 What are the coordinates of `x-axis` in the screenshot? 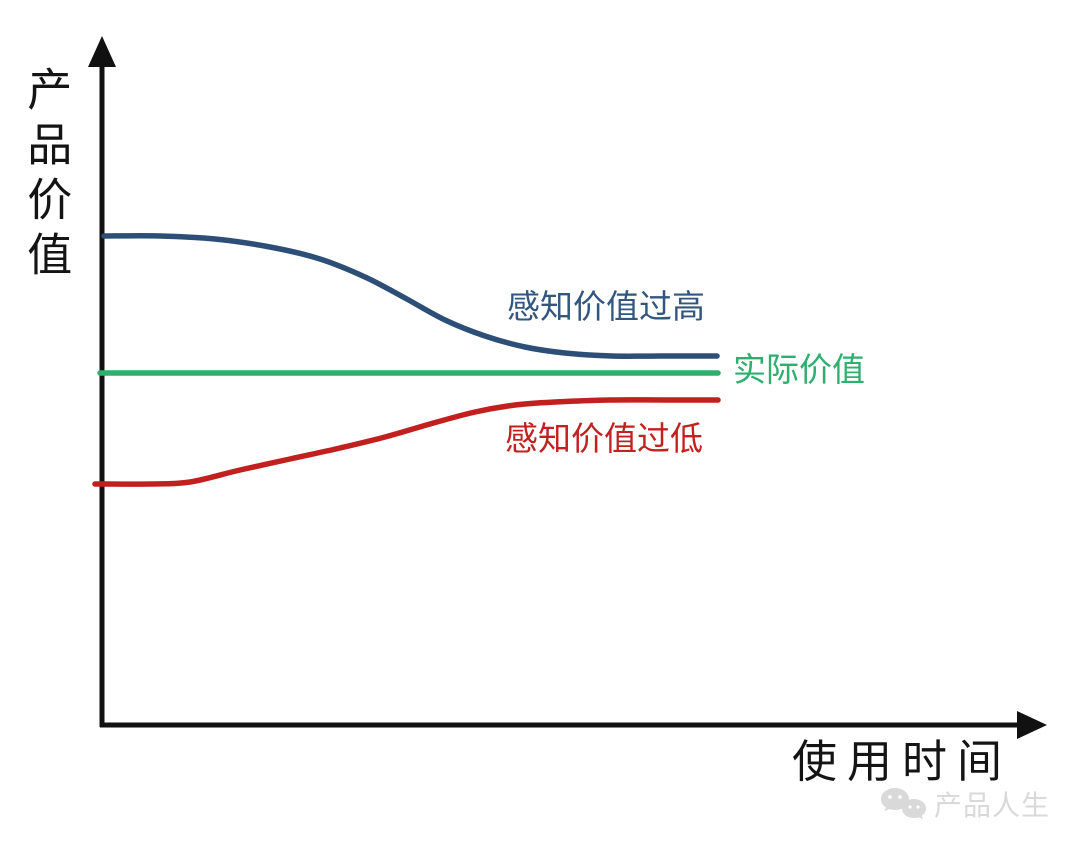 It's located at (573, 725).